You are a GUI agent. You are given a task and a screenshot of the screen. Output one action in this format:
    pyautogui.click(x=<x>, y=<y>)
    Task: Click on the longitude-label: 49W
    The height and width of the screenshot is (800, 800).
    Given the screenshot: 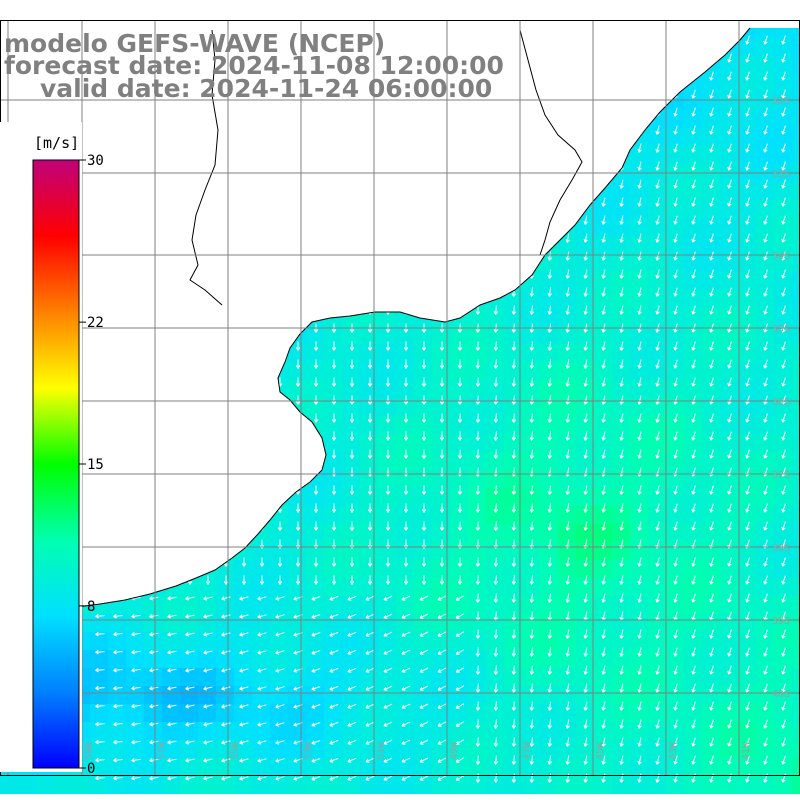 What is the action you would take?
    pyautogui.click(x=454, y=750)
    